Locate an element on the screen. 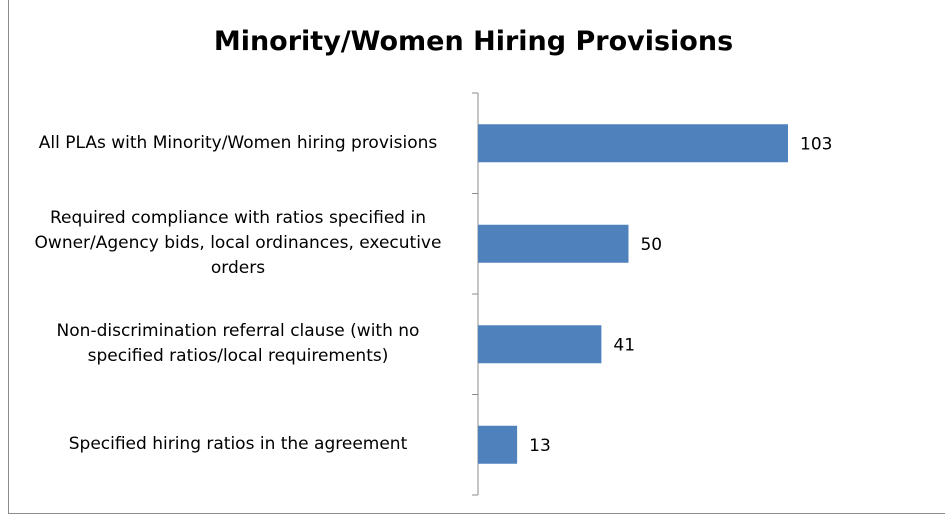 The height and width of the screenshot is (516, 947). value-label: 103 is located at coordinates (816, 144).